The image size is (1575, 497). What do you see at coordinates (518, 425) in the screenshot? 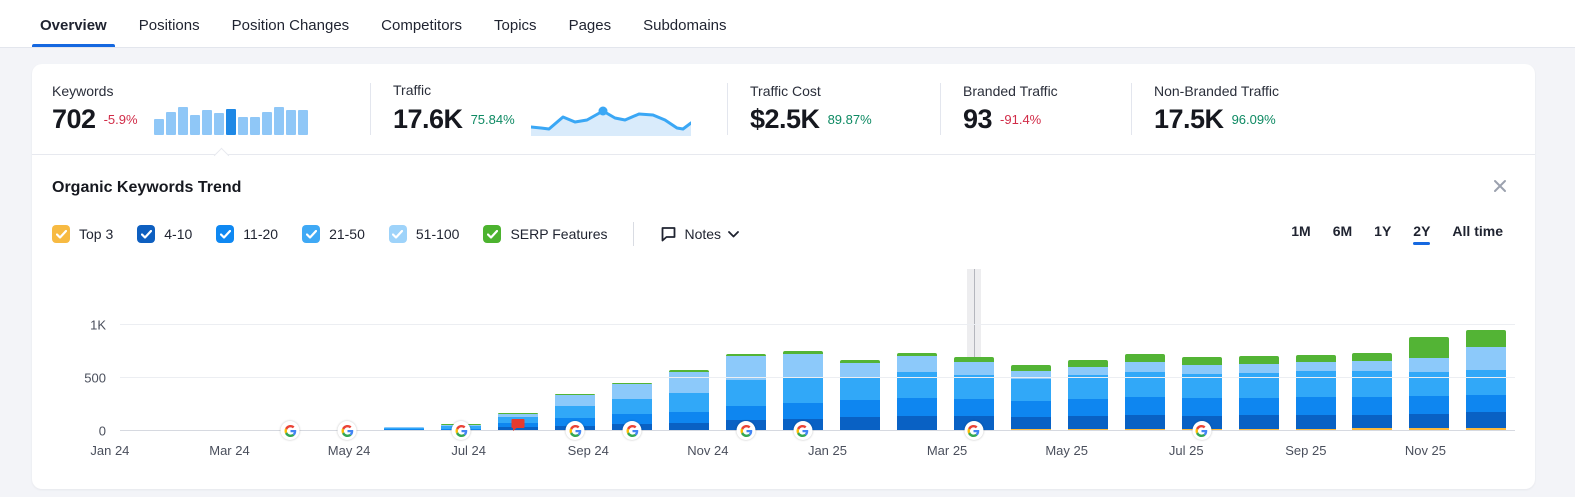
I see `note-icon` at bounding box center [518, 425].